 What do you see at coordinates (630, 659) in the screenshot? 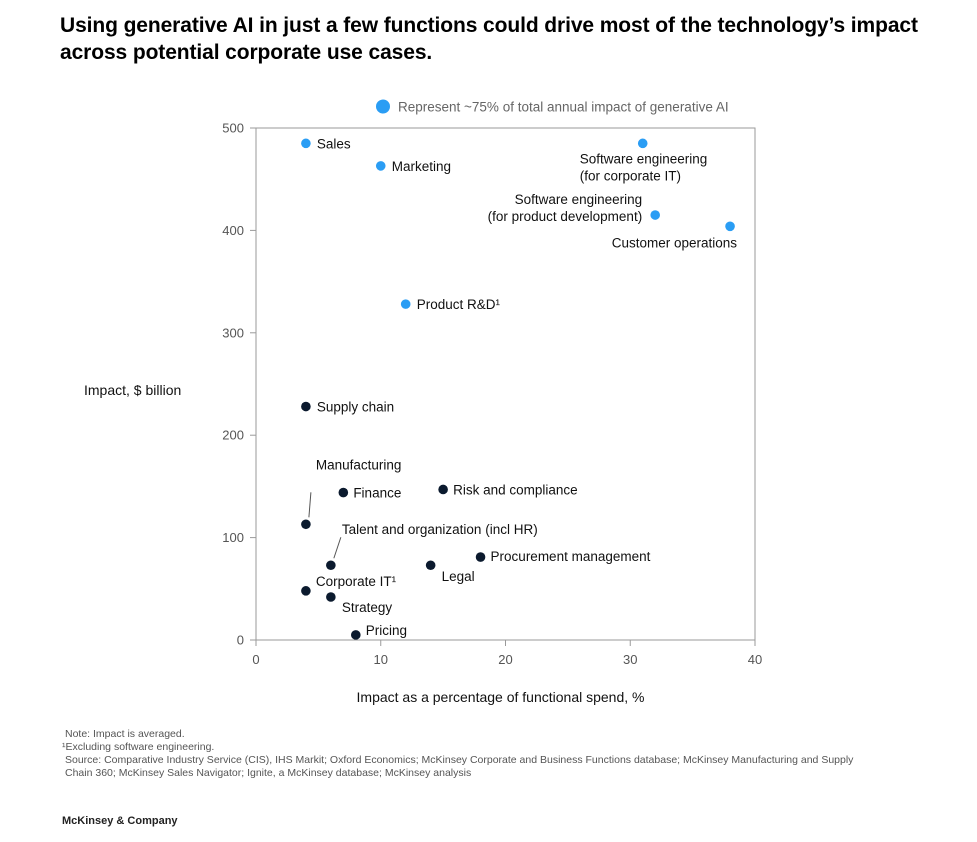
I see `x-tick-label: 30` at bounding box center [630, 659].